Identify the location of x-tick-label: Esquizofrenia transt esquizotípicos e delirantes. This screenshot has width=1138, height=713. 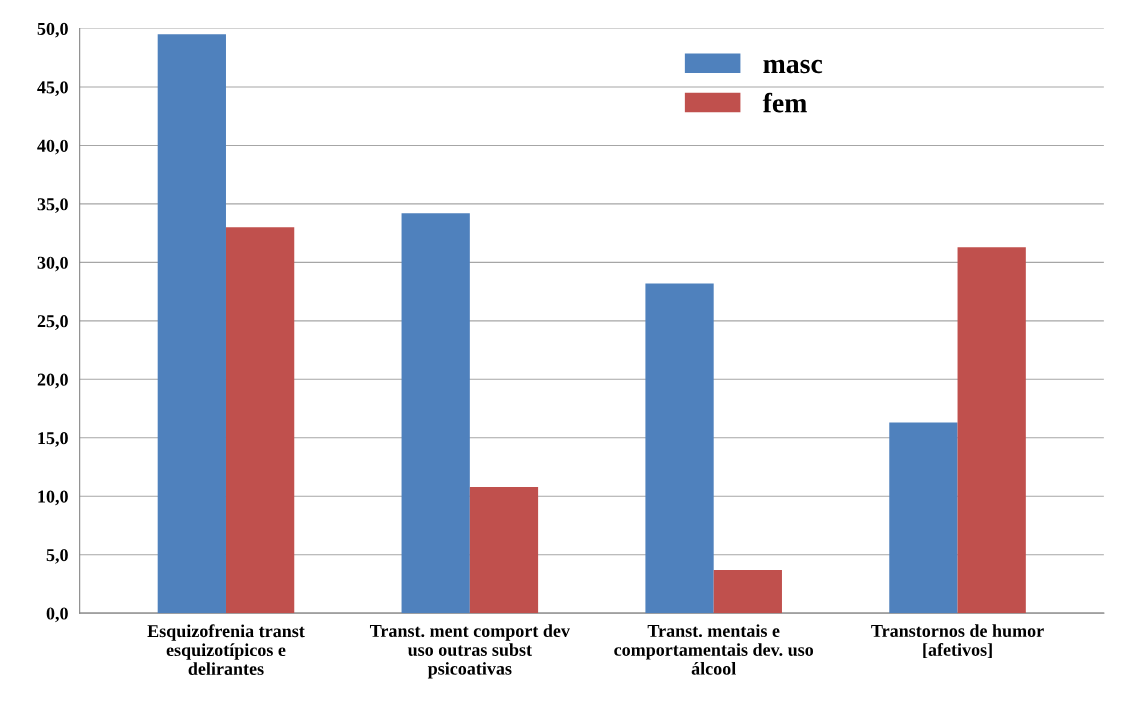
(226, 649).